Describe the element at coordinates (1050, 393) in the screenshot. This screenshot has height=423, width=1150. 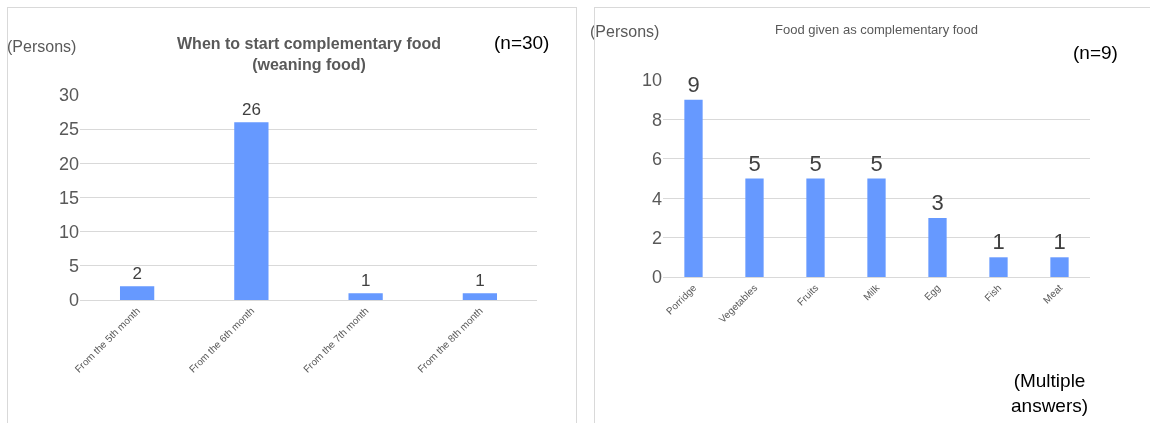
I see `text: (Multiple answers)` at that location.